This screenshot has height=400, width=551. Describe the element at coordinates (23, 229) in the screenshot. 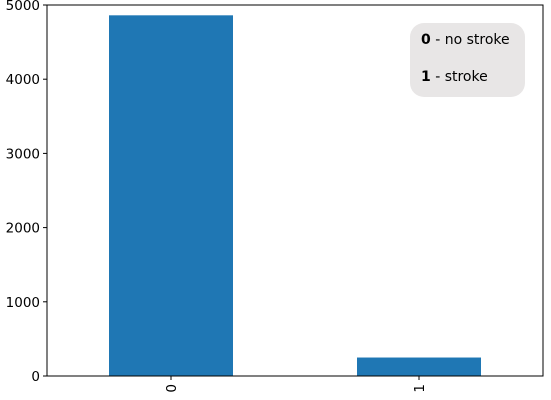

I see `y-tick-label: 2000` at that location.